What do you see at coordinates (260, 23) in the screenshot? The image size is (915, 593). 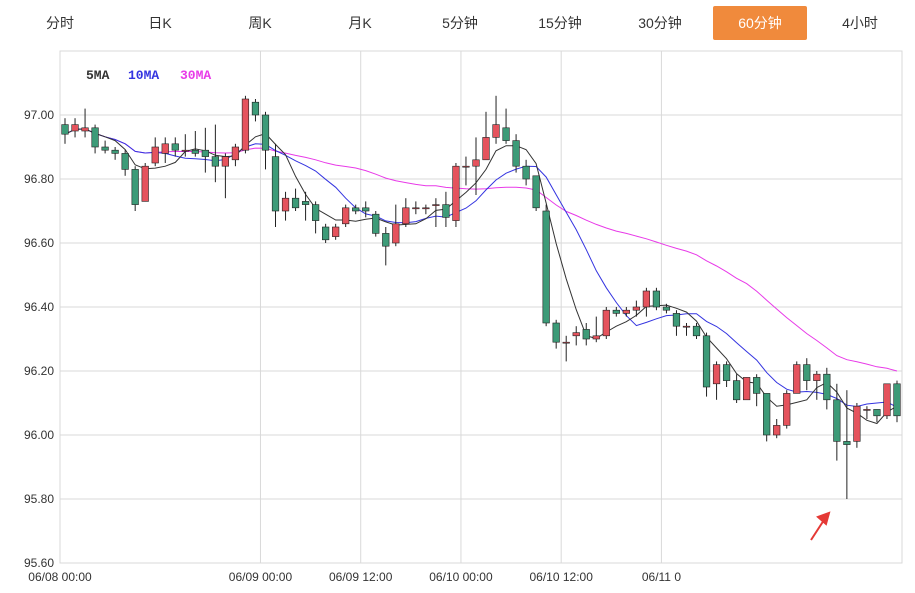 I see `tab-weekly-k: 周K` at bounding box center [260, 23].